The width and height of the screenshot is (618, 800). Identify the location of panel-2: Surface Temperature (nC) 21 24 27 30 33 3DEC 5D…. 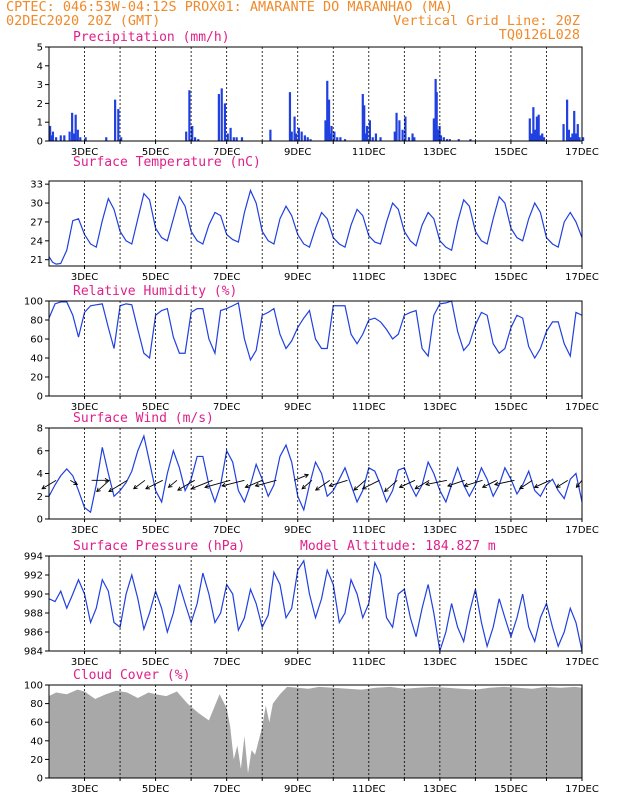
(314, 219).